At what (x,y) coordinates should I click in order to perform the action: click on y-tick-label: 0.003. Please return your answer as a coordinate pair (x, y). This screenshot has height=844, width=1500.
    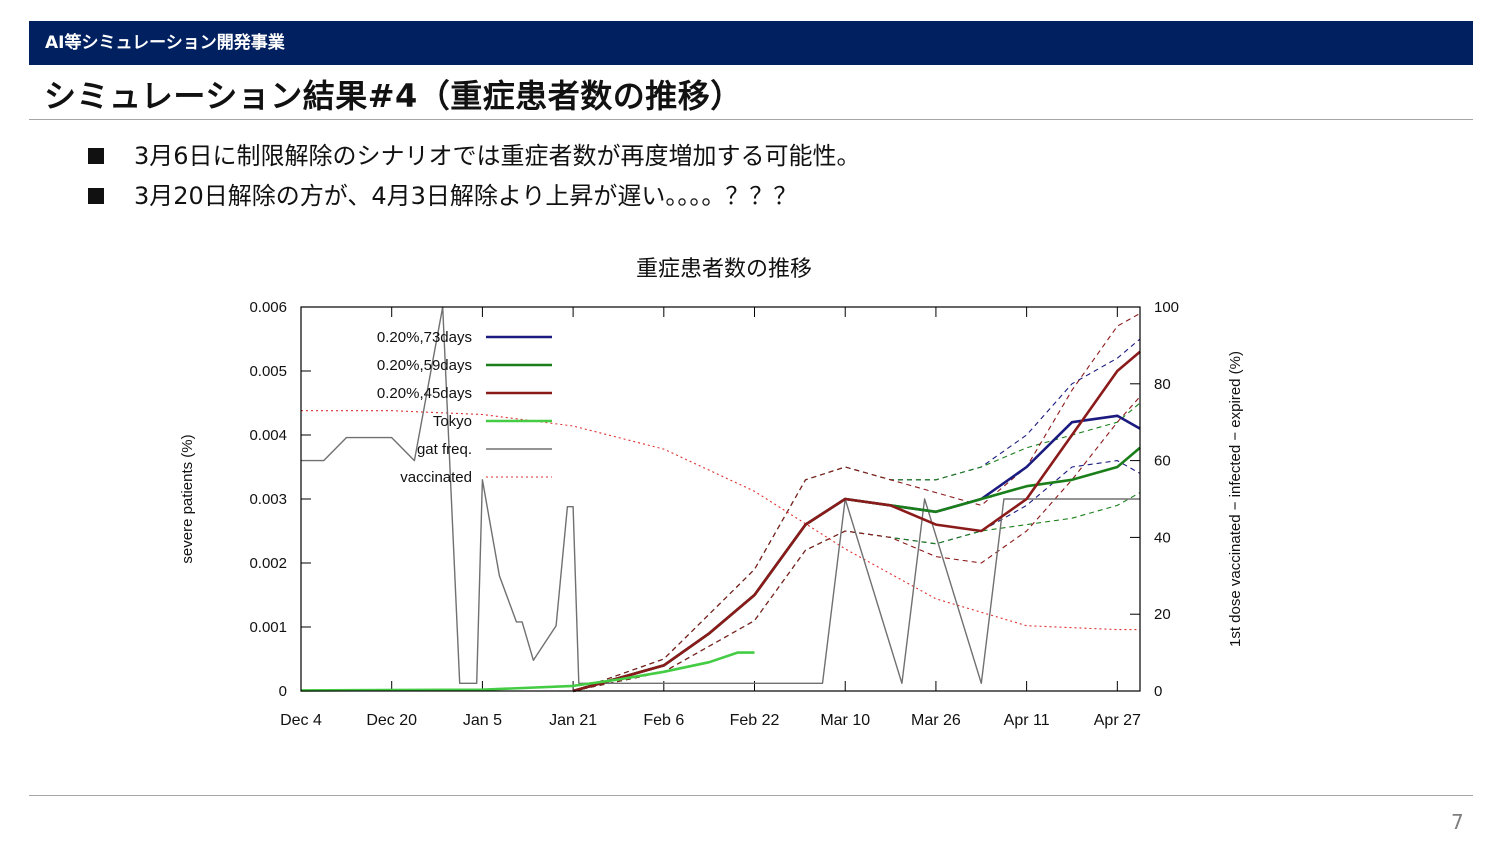
    Looking at the image, I should click on (268, 499).